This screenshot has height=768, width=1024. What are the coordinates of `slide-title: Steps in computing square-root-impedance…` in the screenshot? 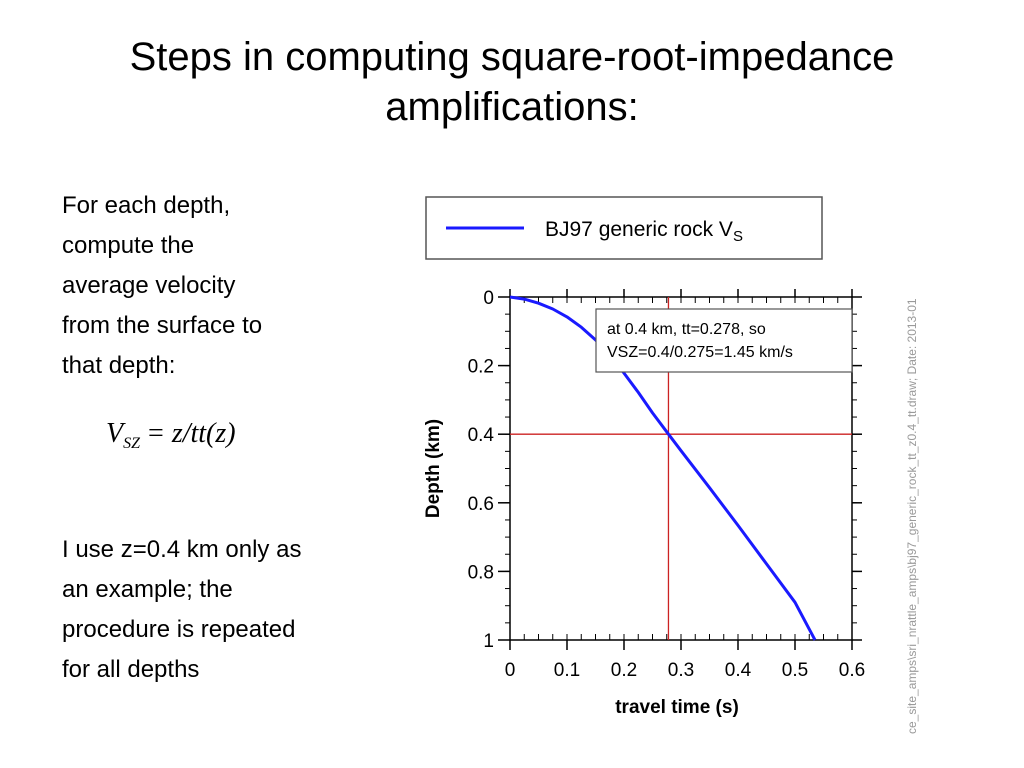 It's located at (512, 82).